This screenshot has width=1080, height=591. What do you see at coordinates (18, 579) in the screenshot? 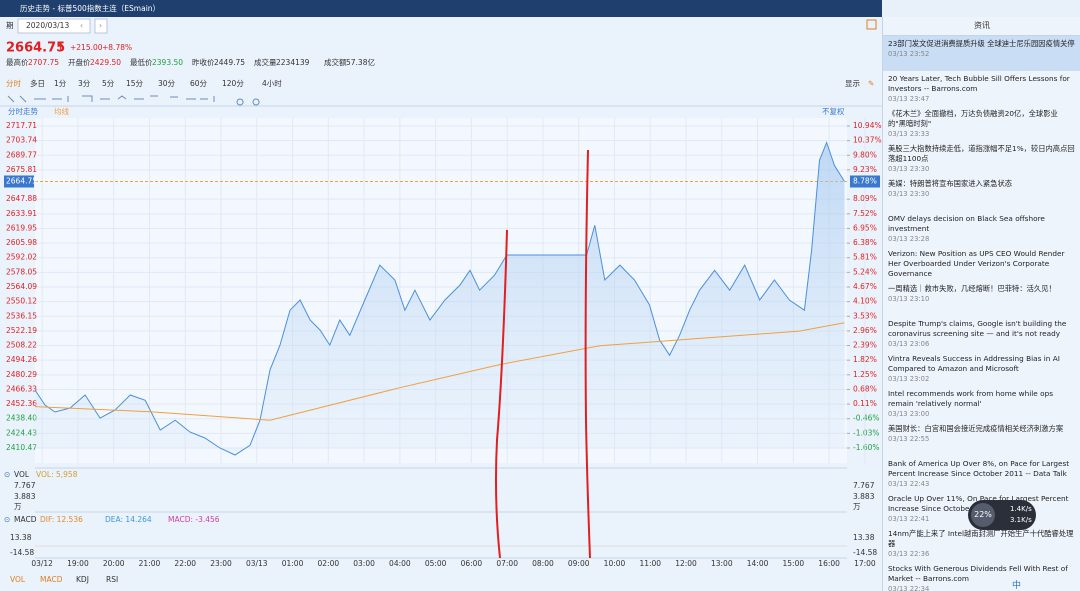
I see `indicator-tab: VOL` at bounding box center [18, 579].